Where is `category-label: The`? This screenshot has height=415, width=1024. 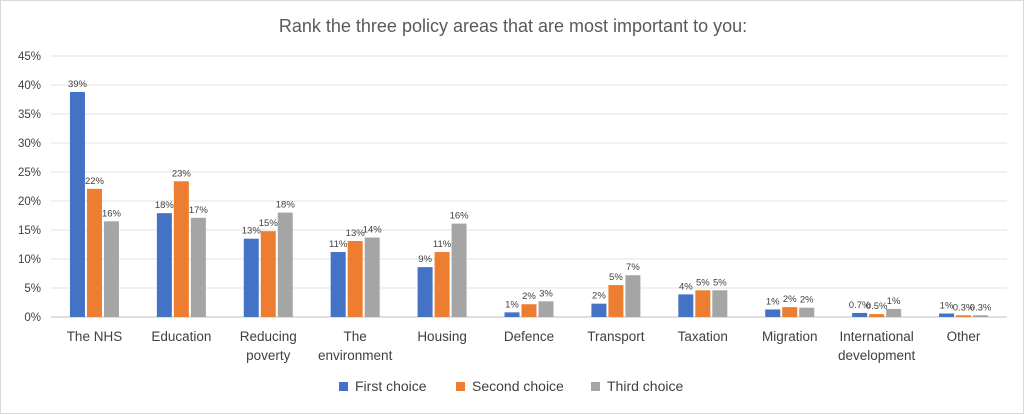 category-label: The is located at coordinates (355, 336).